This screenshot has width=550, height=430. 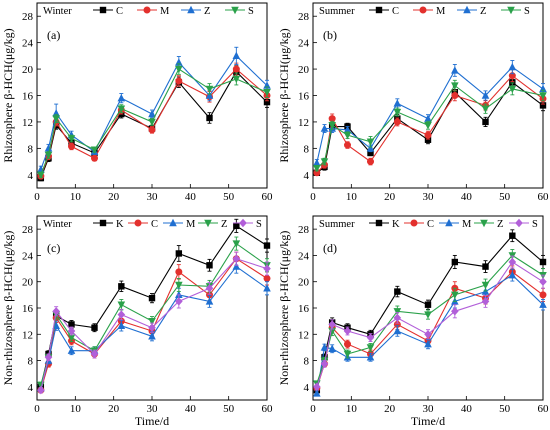 What do you see at coordinates (28, 44) in the screenshot?
I see `y-tick-label: 24` at bounding box center [28, 44].